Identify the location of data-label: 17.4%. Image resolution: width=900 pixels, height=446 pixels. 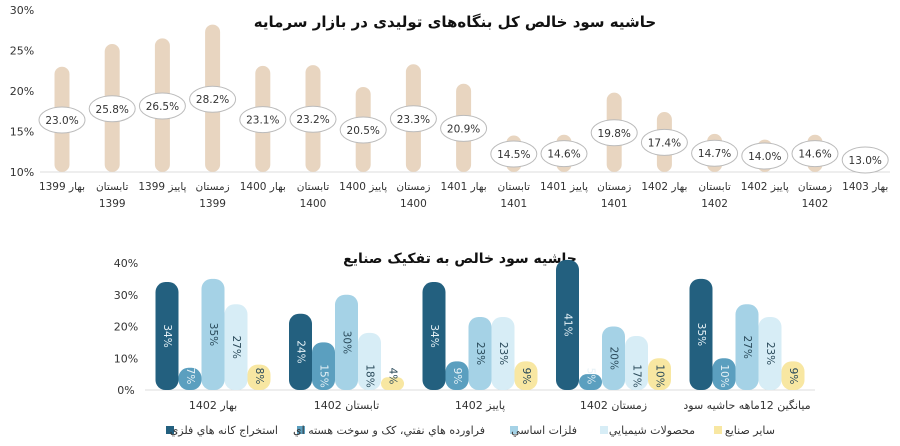
(664, 143).